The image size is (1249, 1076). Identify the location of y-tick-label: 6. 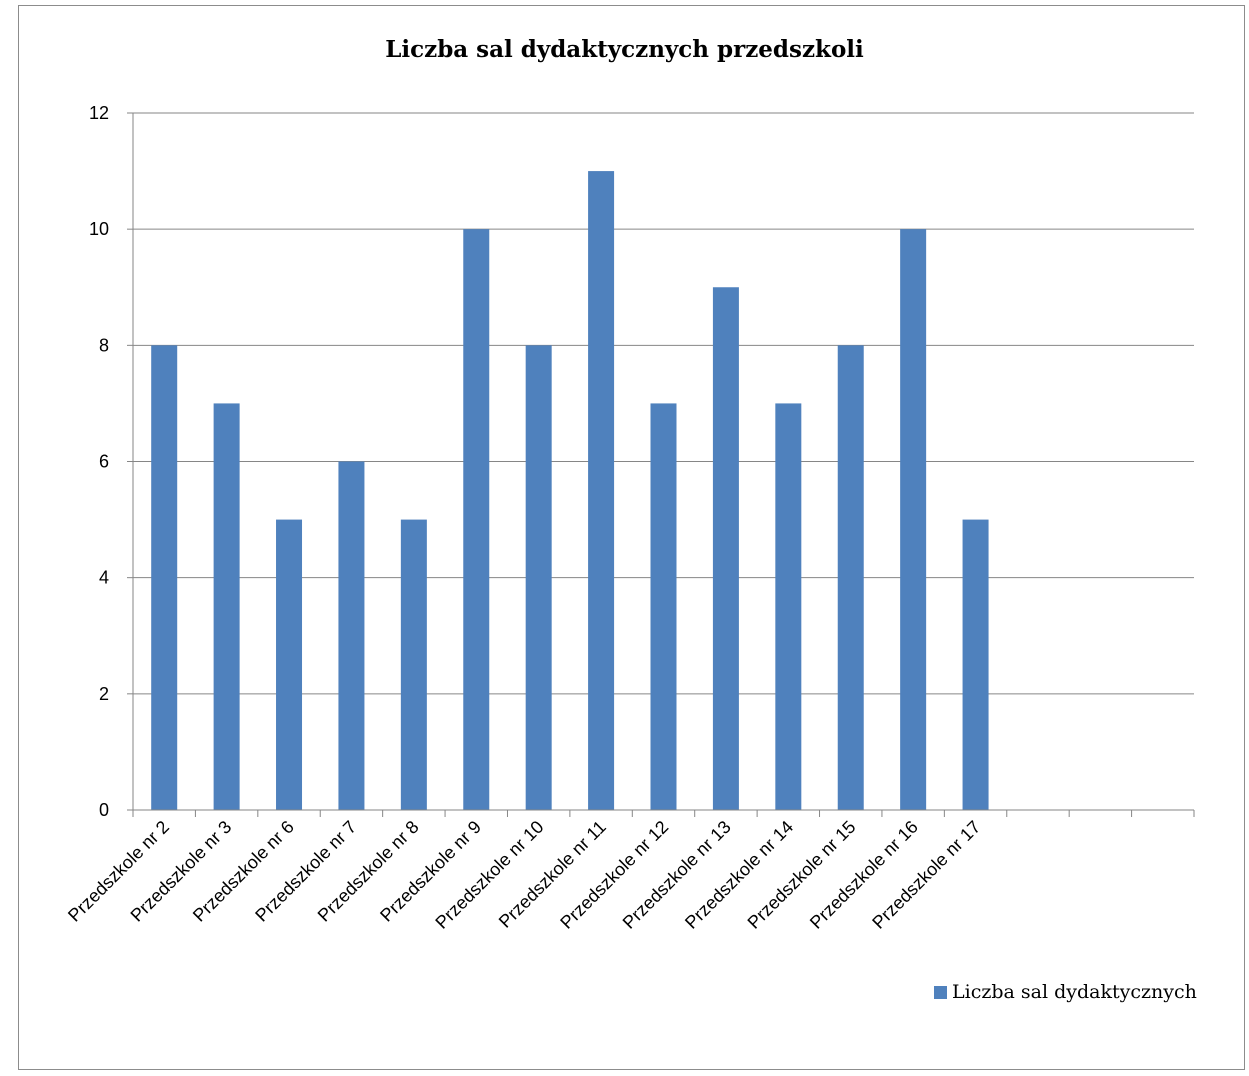
(104, 462).